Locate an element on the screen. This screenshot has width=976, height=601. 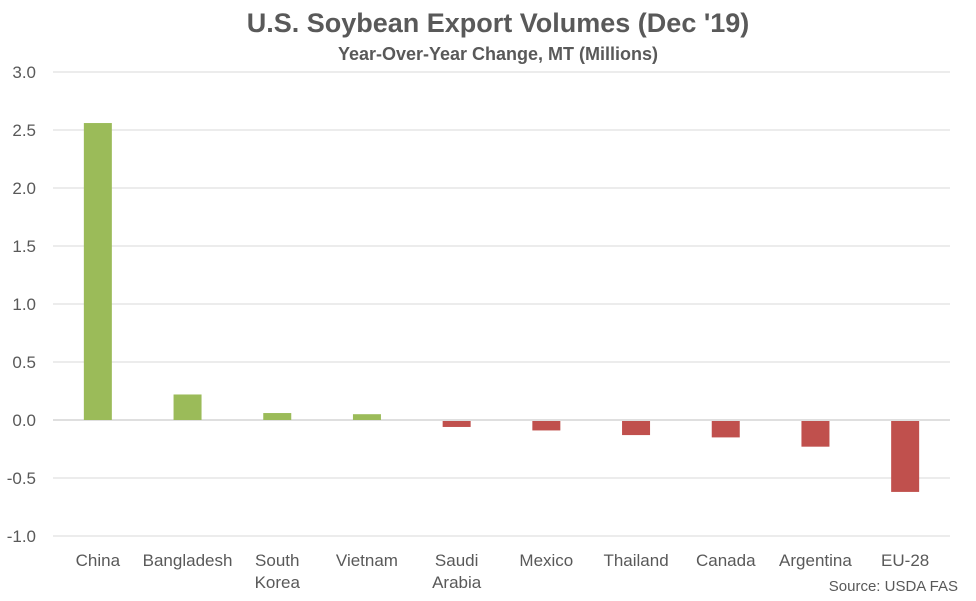
x-category-label: Vietnam is located at coordinates (367, 560).